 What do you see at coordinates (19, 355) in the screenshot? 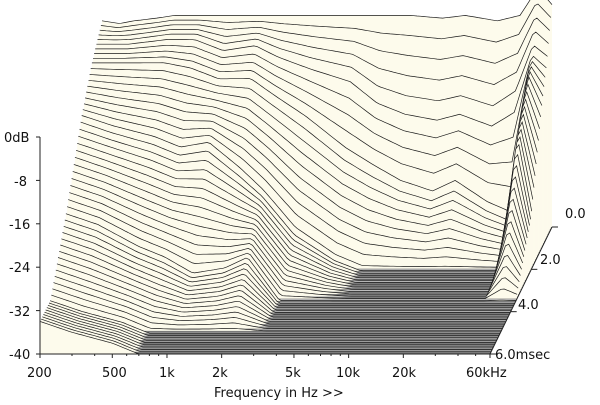
I see `y-tick-label: -40` at bounding box center [19, 355].